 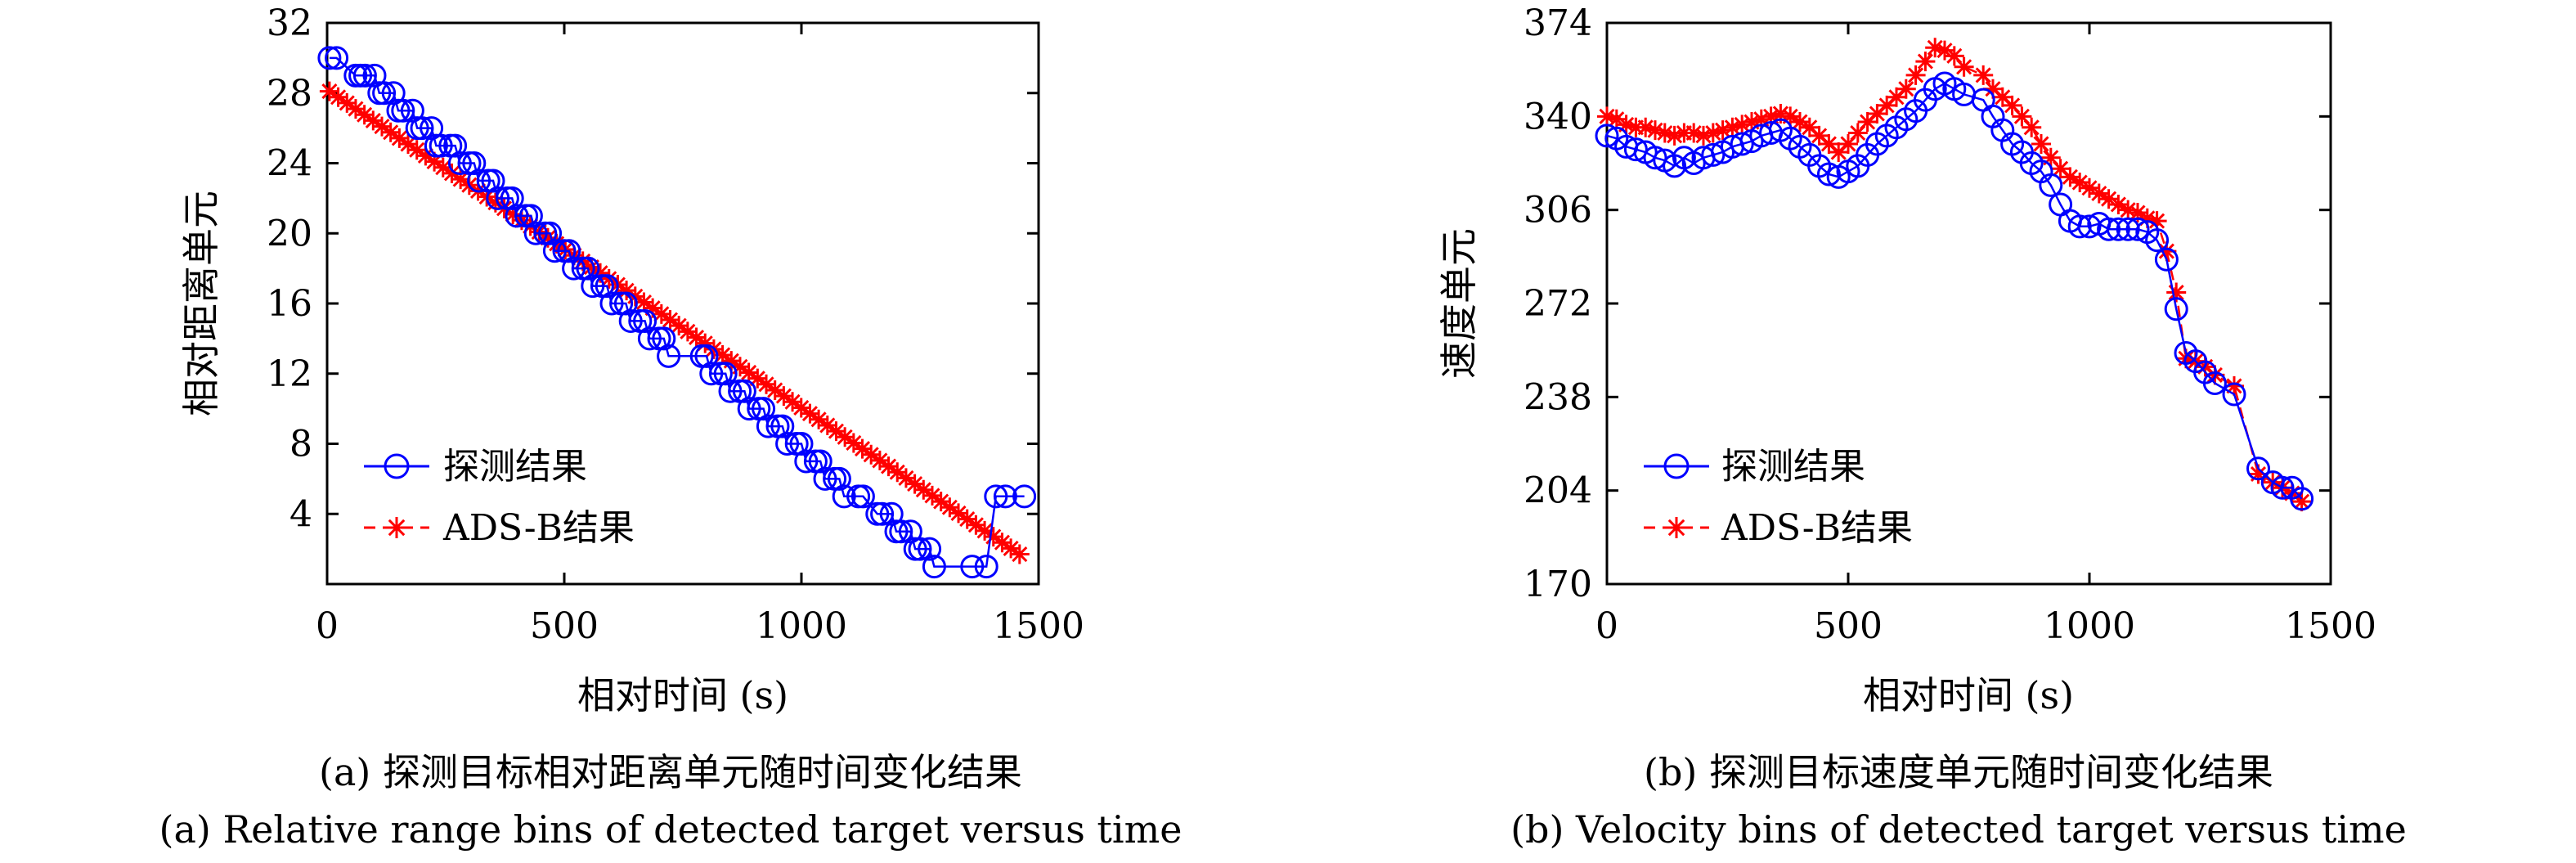 What do you see at coordinates (1849, 626) in the screenshot?
I see `velocity-x-tick-label: 500` at bounding box center [1849, 626].